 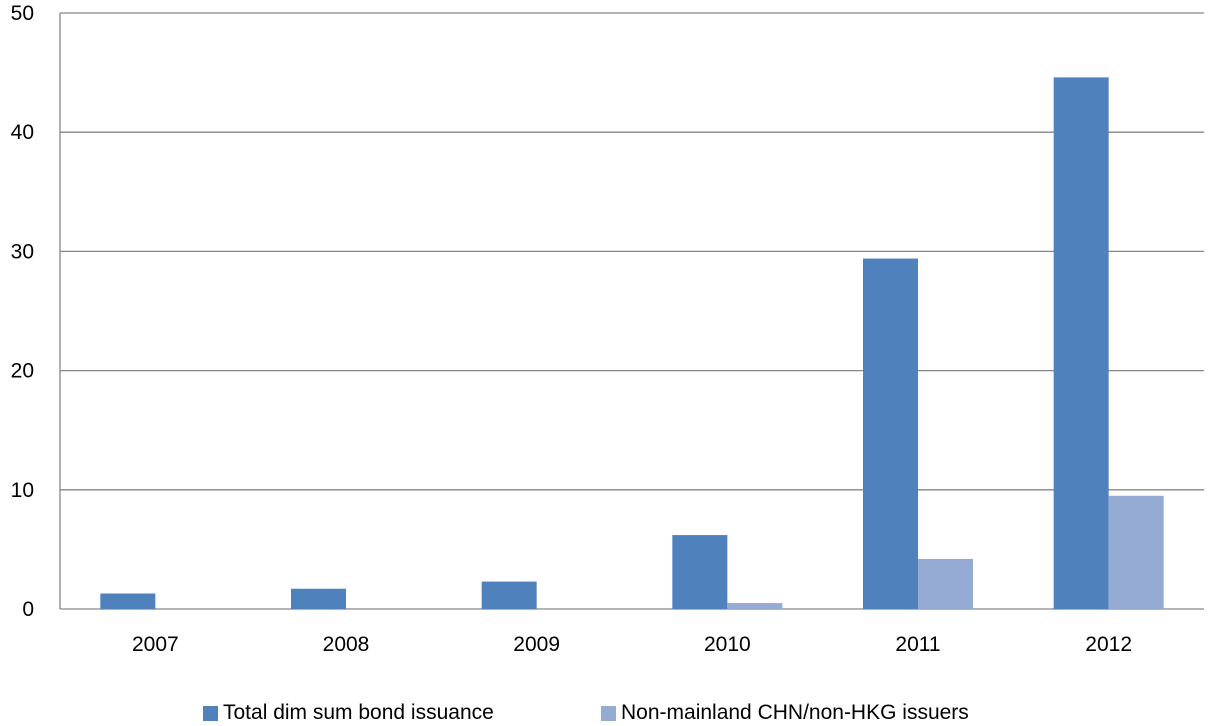 I want to click on bar-total-2007, so click(x=128, y=601).